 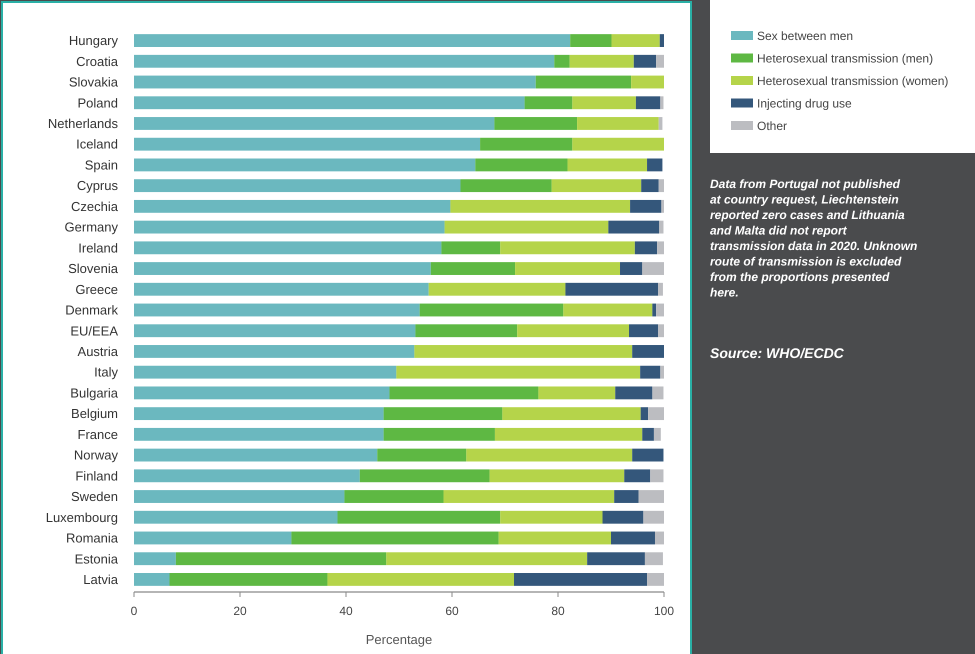 What do you see at coordinates (94, 414) in the screenshot?
I see `y-tick-label: Belgium` at bounding box center [94, 414].